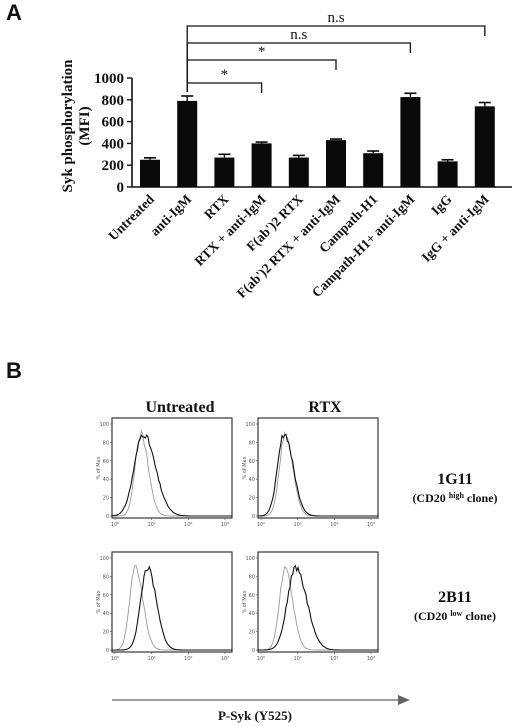 The height and width of the screenshot is (726, 520). I want to click on column-label-rtx: RTX, so click(325, 407).